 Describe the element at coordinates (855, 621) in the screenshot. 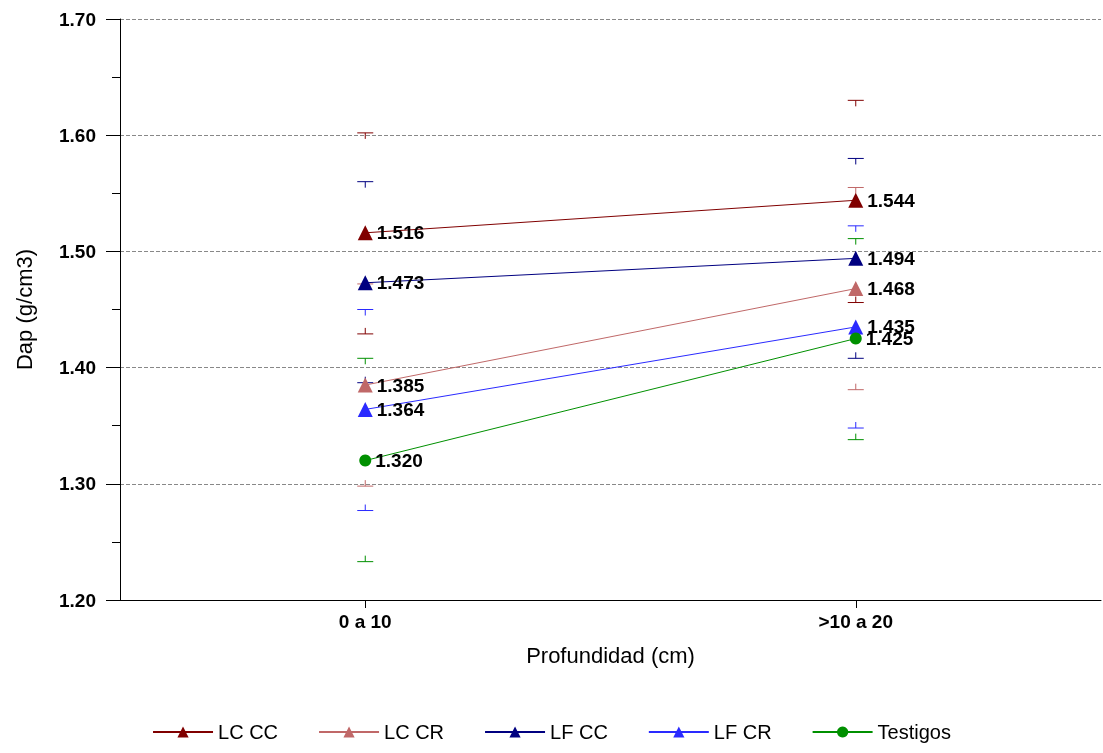

I see `x-tick-label: >10 a 20` at that location.